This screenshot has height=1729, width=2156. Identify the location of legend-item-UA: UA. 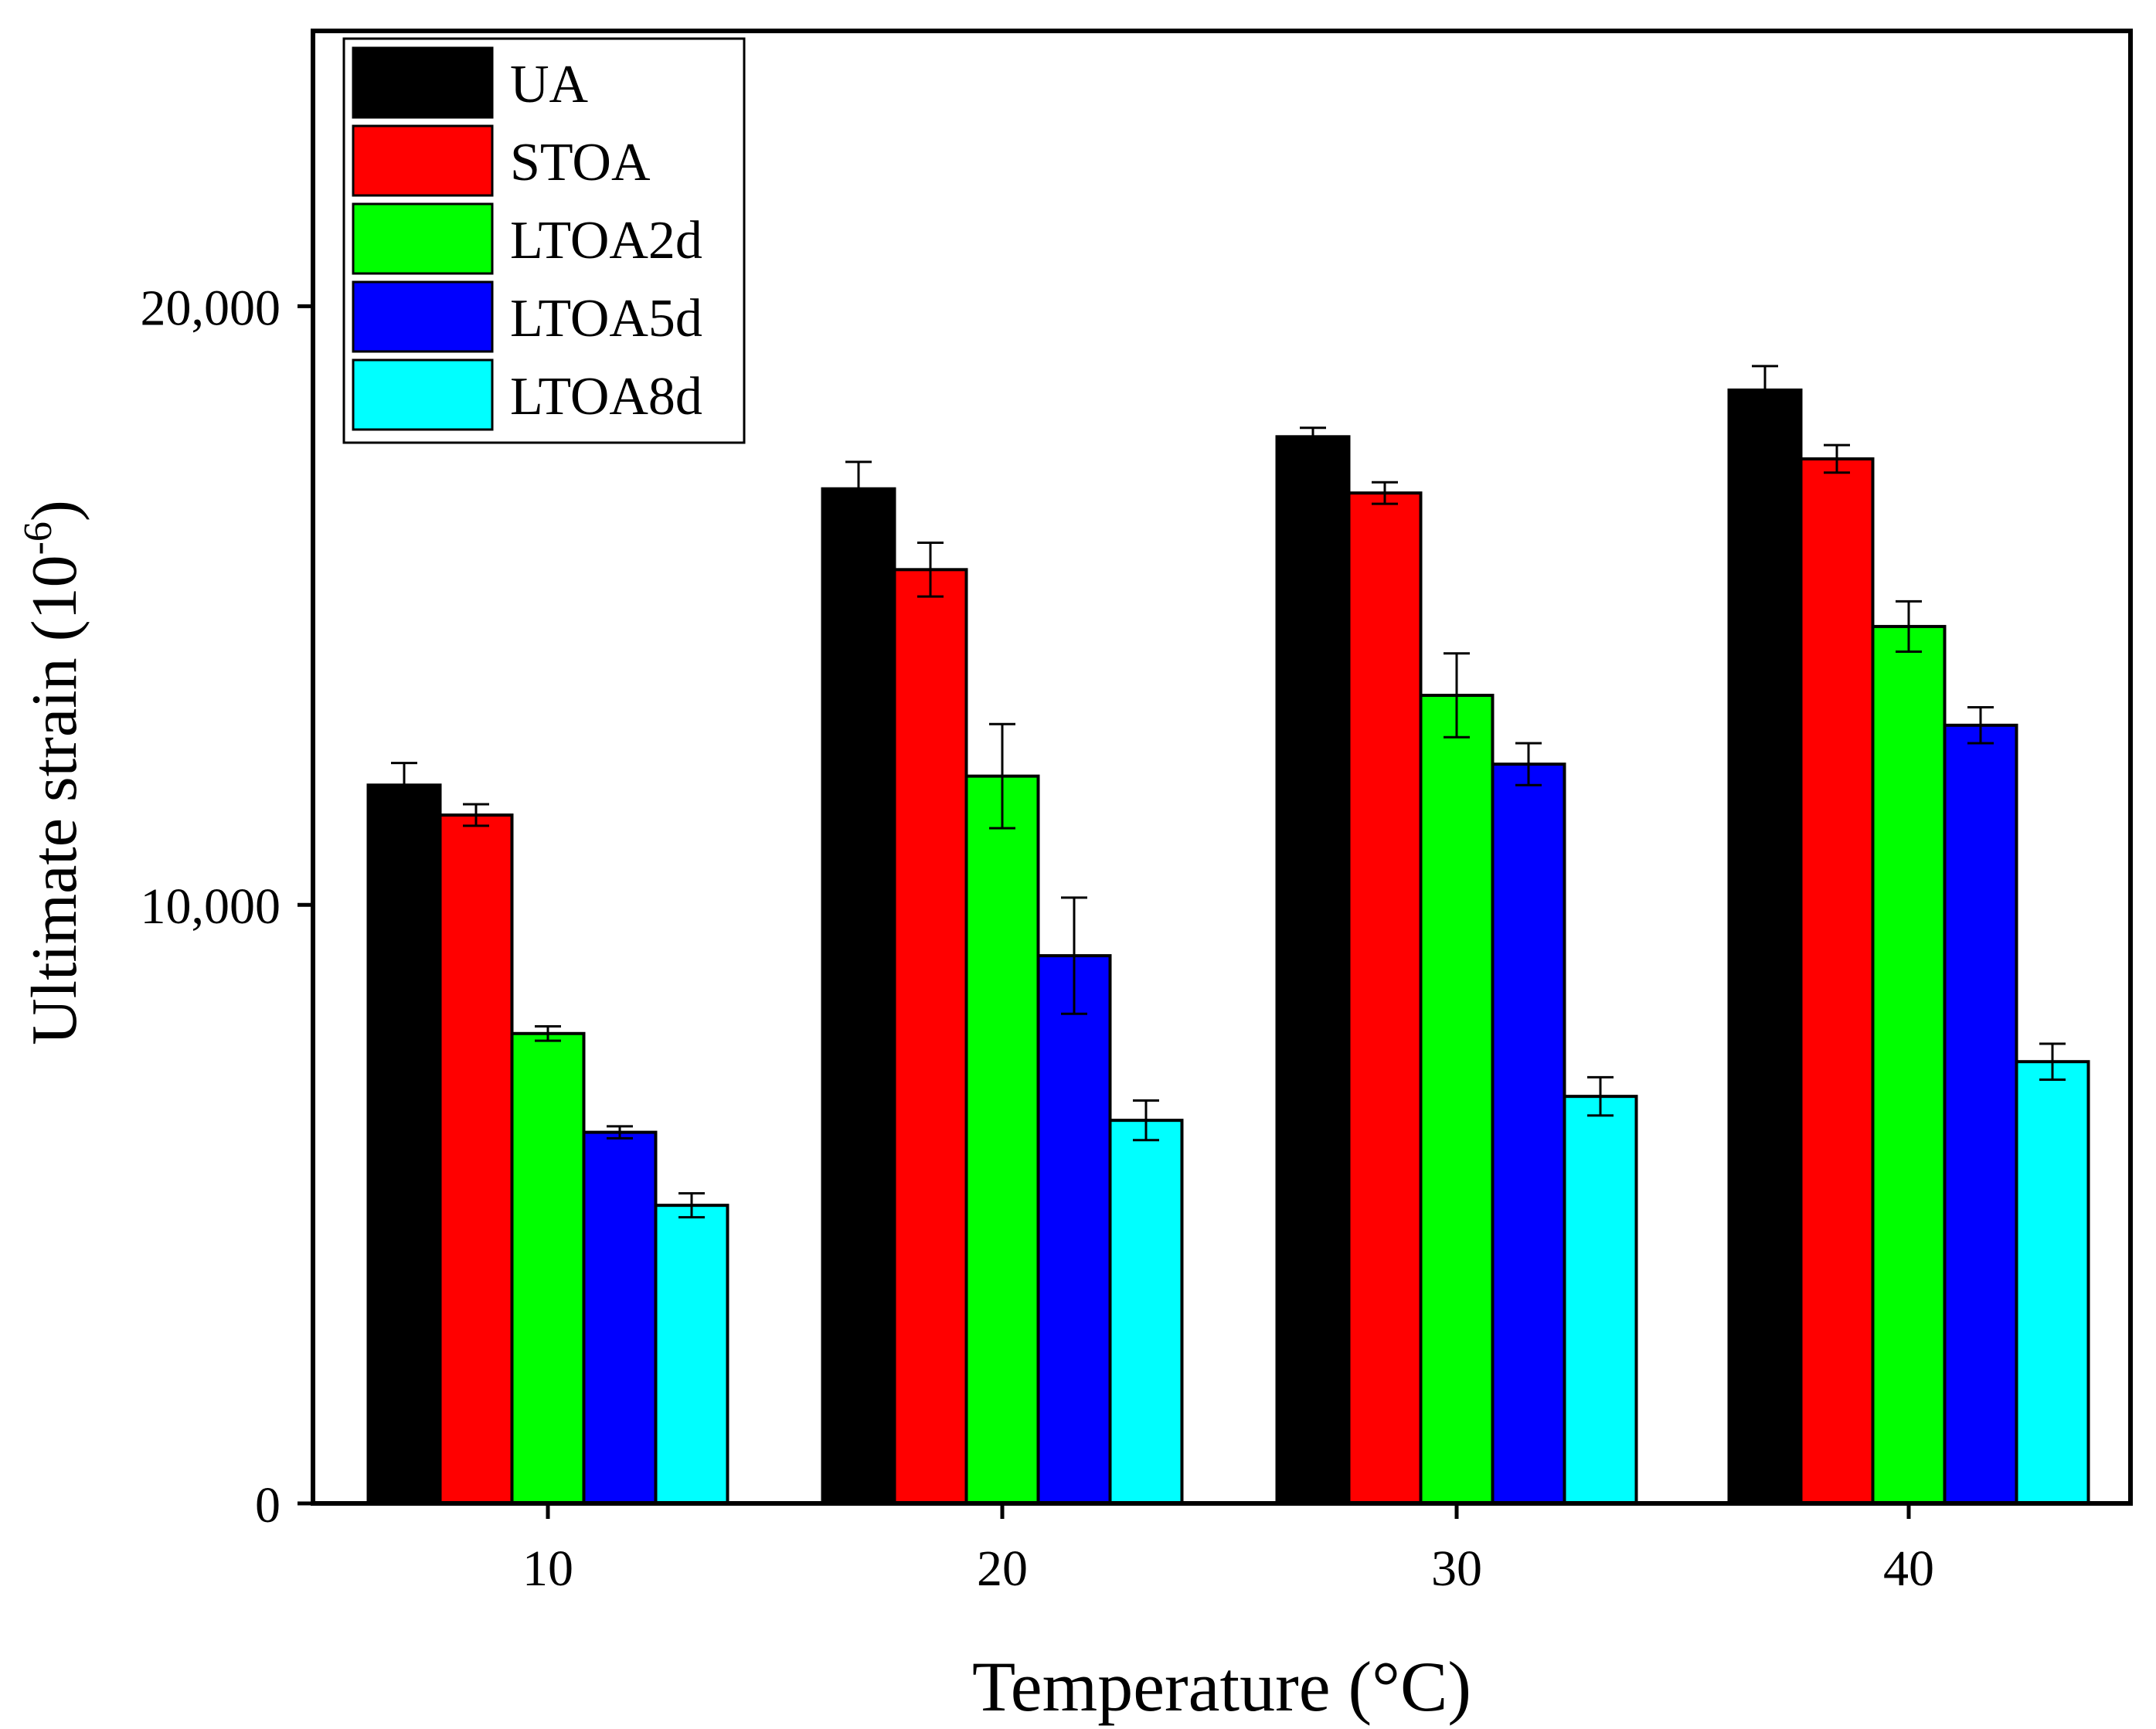
(471, 82).